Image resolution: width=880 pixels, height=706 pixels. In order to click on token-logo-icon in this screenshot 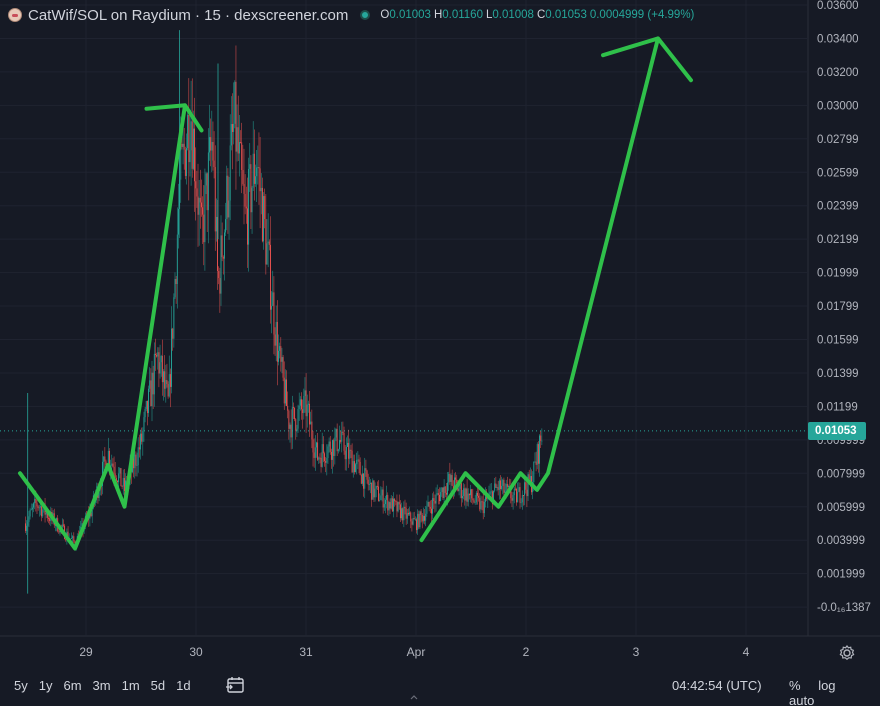, I will do `click(15, 15)`.